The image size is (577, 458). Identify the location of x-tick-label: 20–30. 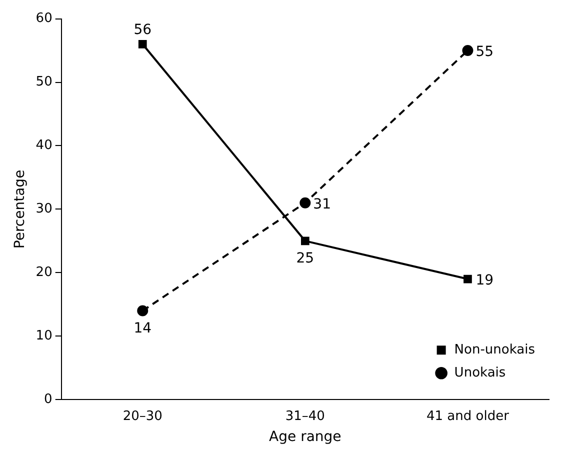
(142, 416).